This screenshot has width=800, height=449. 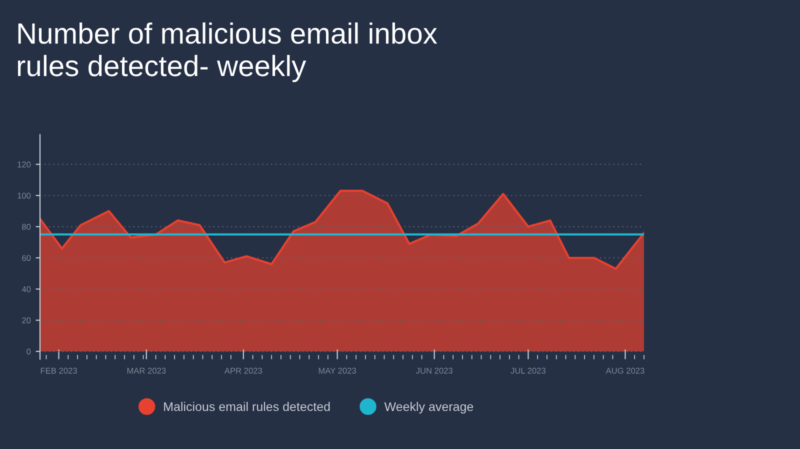 I want to click on legend-label: Weekly average, so click(x=429, y=408).